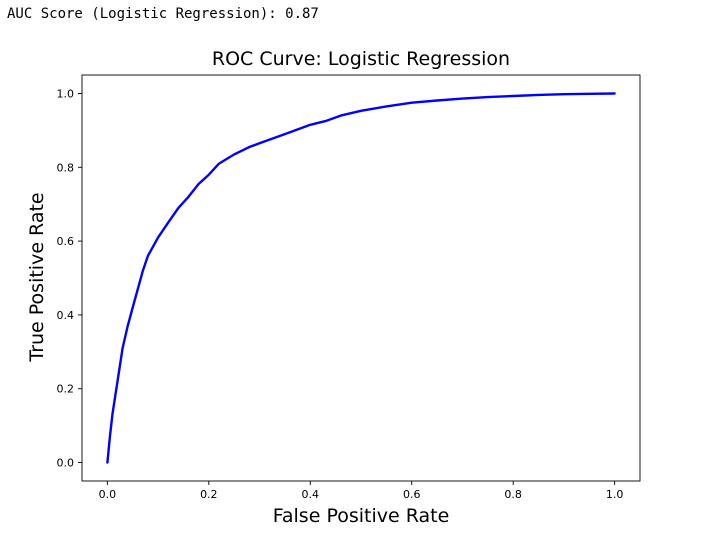 This screenshot has height=548, width=728. Describe the element at coordinates (66, 93) in the screenshot. I see `y-tick-label-5: 1.0` at that location.